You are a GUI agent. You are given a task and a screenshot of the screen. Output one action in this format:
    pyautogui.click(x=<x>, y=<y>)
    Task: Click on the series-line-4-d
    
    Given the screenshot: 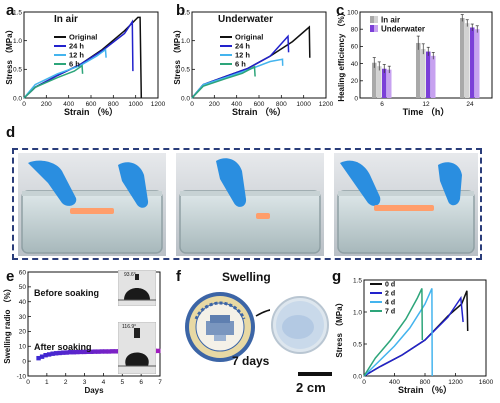 What is the action you would take?
    pyautogui.click(x=398, y=332)
    